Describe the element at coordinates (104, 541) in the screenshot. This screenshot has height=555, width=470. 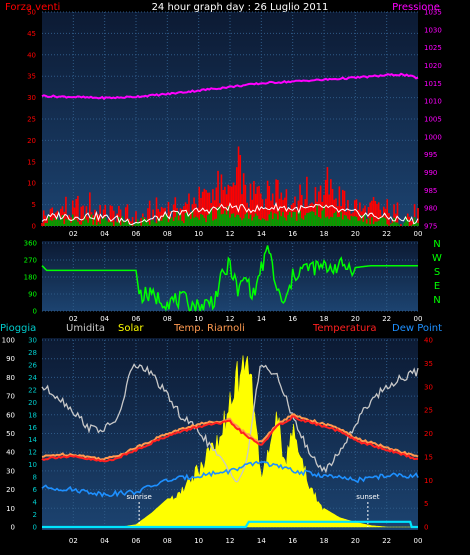
I see `temperature-x-tick: 04` at that location.